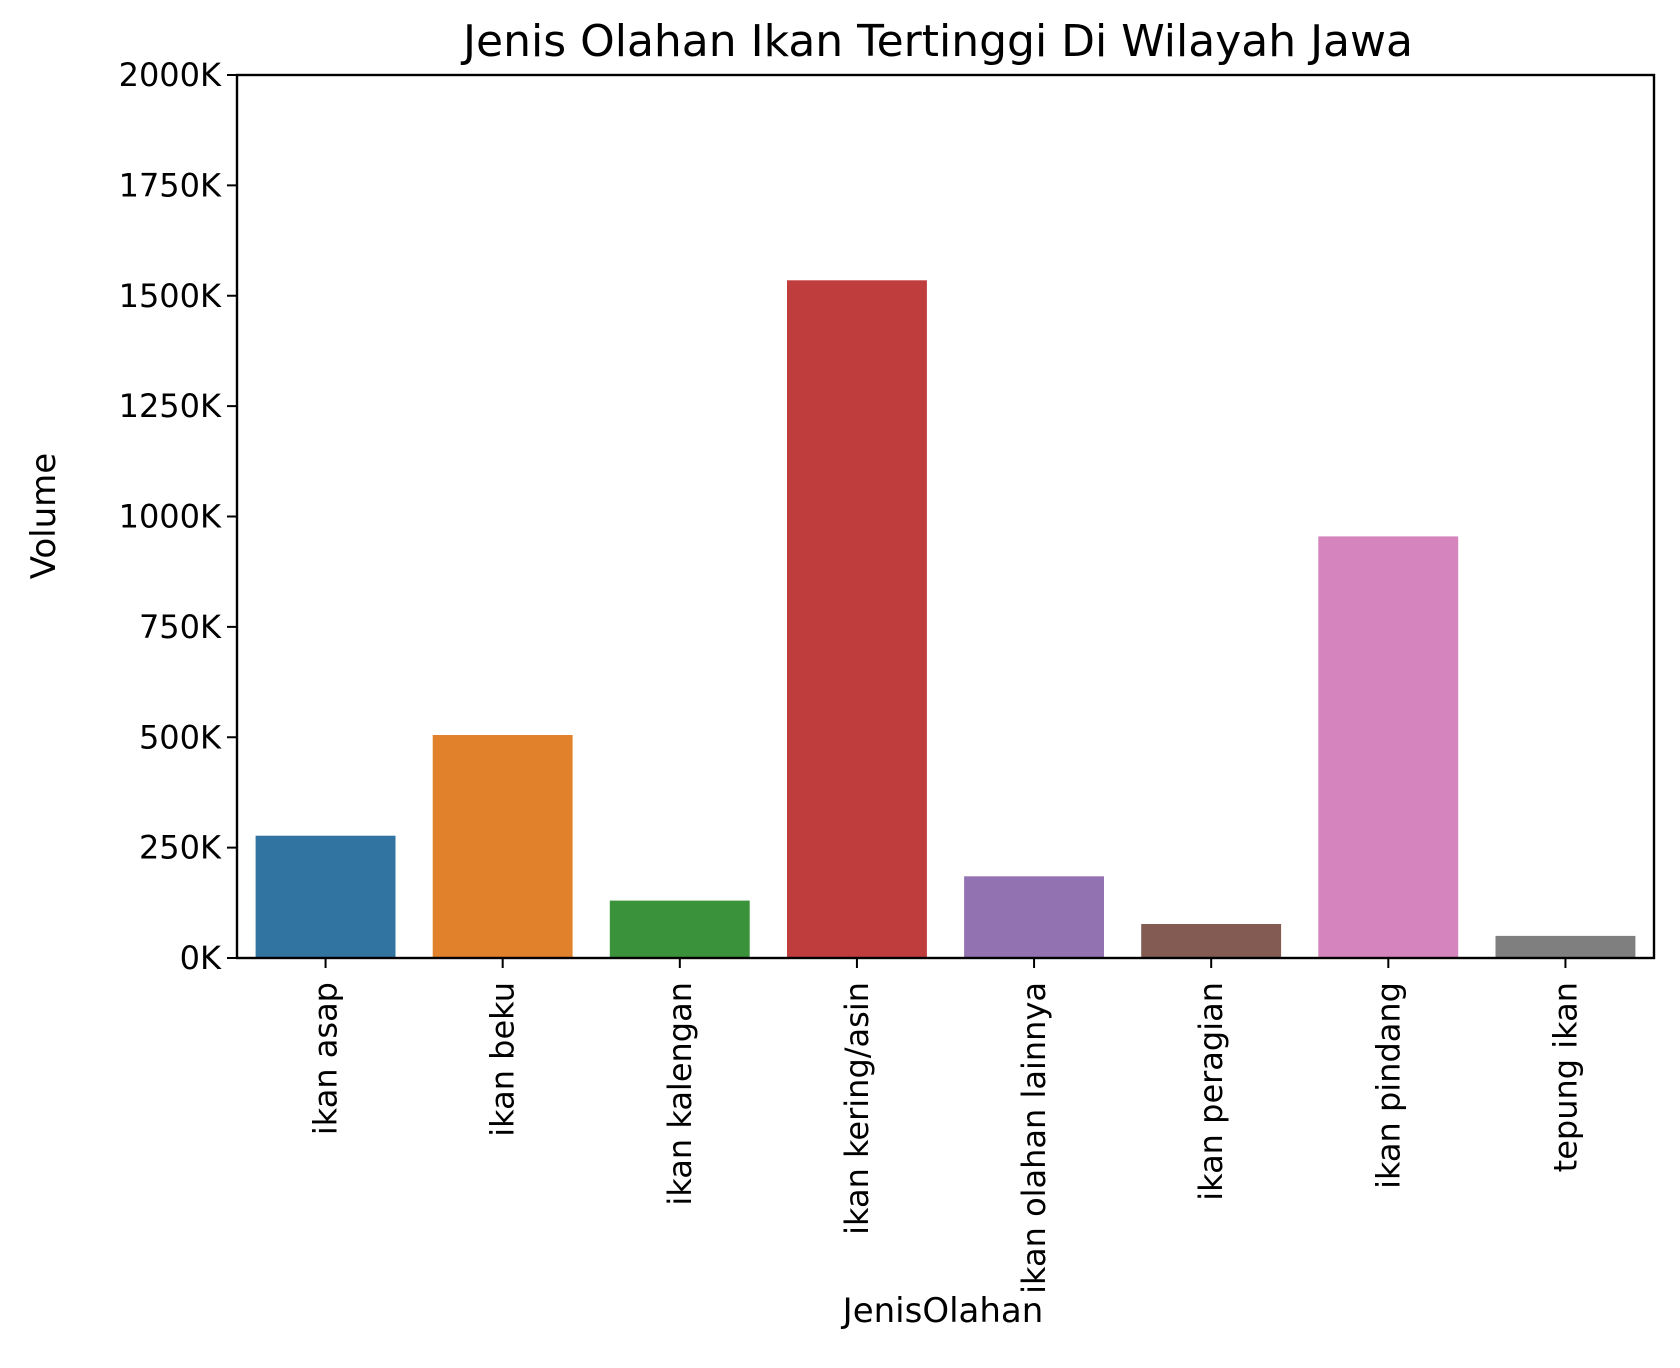 The width and height of the screenshot is (1680, 1368). Describe the element at coordinates (1565, 946) in the screenshot. I see `bar-tepung-ikan` at that location.